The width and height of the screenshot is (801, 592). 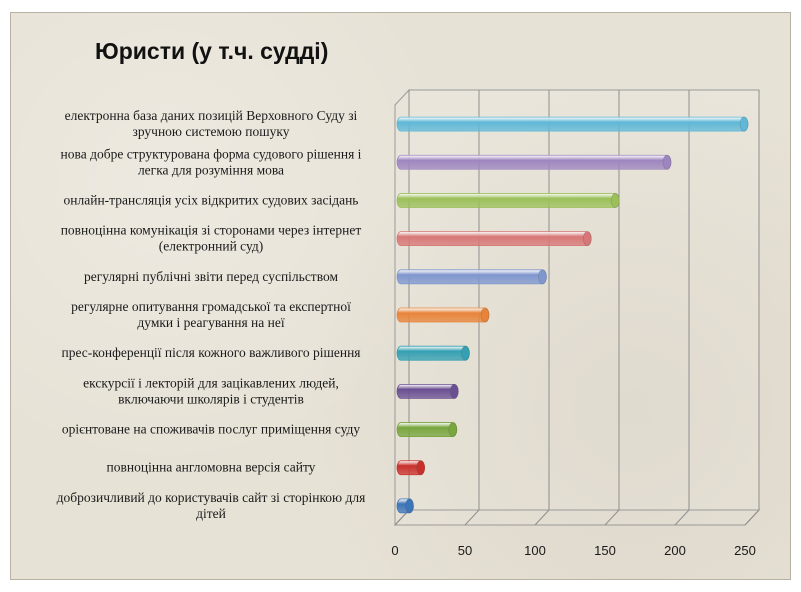 I want to click on category-label: включаючи школярів і студентів, so click(x=211, y=398).